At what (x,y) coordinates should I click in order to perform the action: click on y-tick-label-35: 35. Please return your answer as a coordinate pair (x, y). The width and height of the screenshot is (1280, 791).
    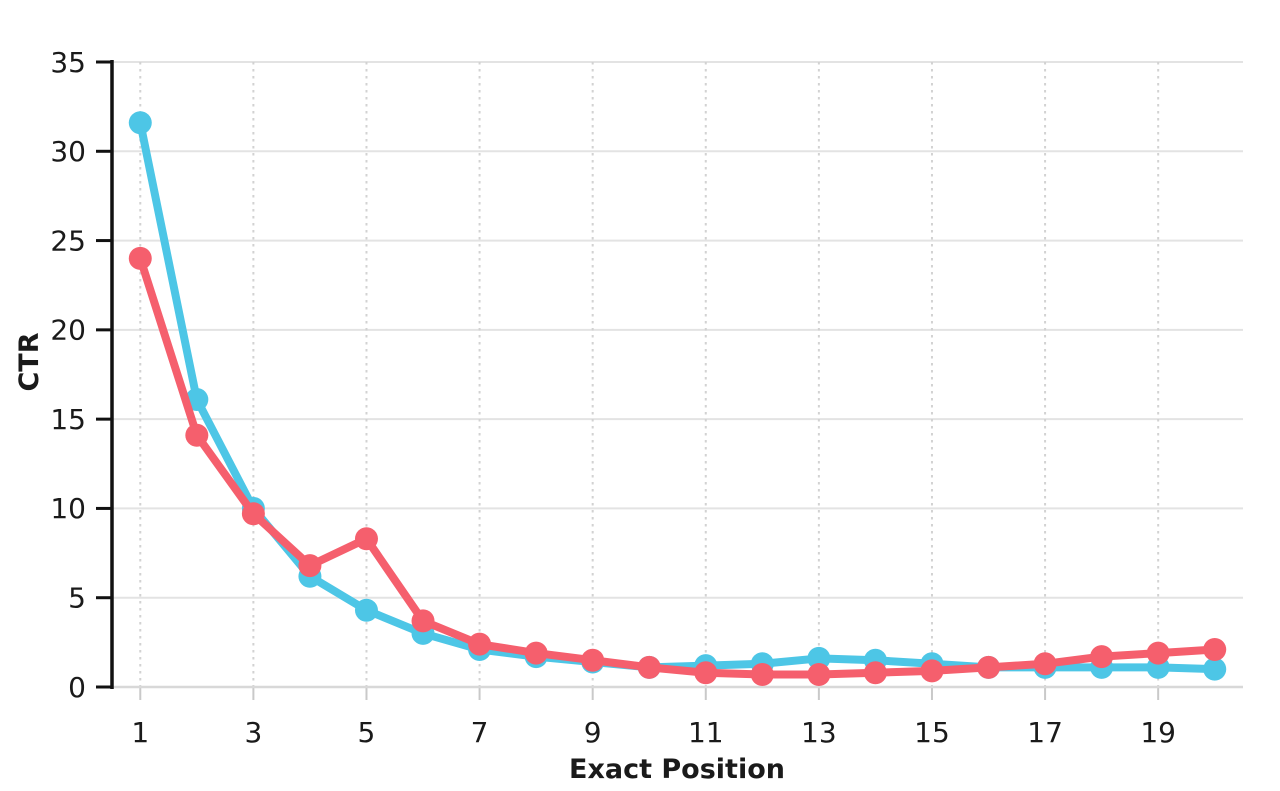
    Looking at the image, I should click on (68, 62).